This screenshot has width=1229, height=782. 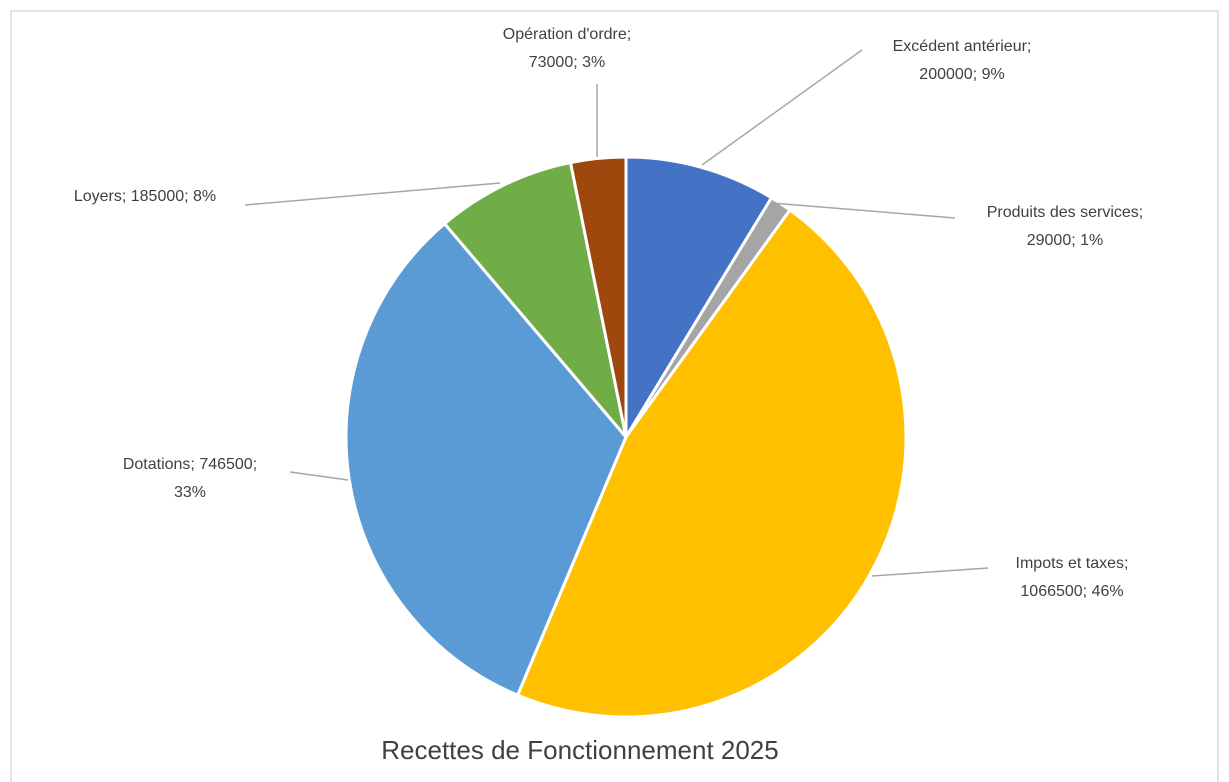 What do you see at coordinates (1071, 591) in the screenshot?
I see `data-label: 1066500; 46%` at bounding box center [1071, 591].